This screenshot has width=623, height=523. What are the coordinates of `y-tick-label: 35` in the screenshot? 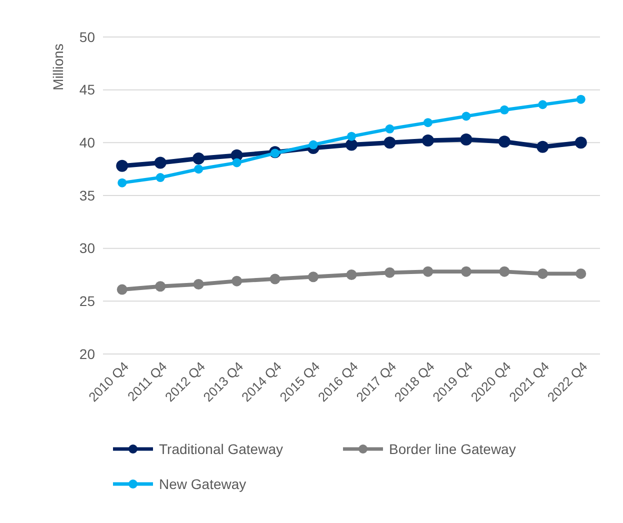 It's located at (87, 195).